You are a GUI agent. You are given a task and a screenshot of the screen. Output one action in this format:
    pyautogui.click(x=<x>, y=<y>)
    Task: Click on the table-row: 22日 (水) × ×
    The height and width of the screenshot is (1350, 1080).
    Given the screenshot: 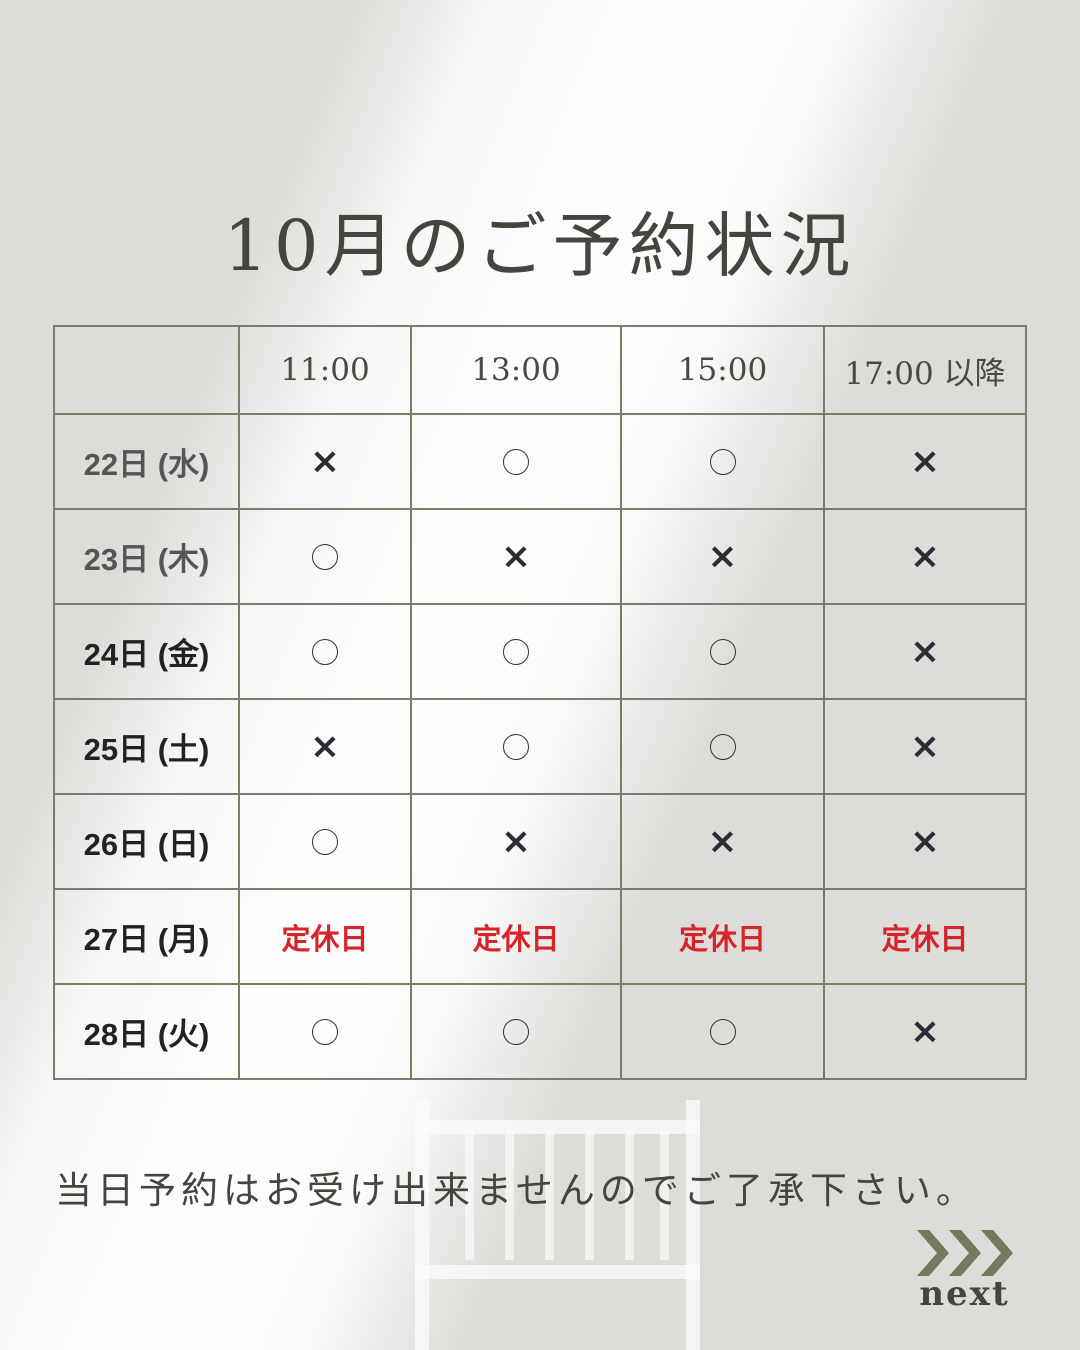 What is the action you would take?
    pyautogui.click(x=540, y=461)
    